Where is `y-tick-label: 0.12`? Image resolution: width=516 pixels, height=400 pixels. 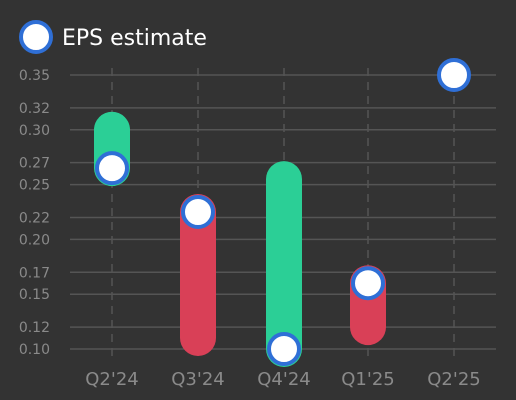
y-tick-label: 0.12 is located at coordinates (34, 328).